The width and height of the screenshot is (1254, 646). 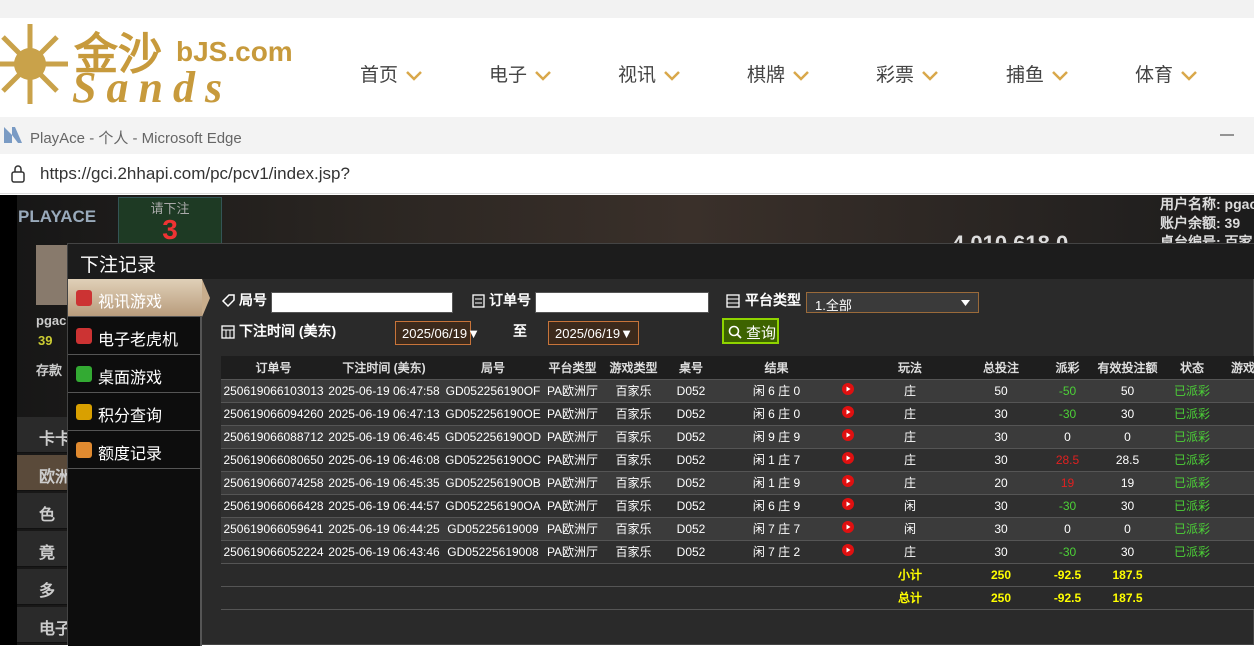 I want to click on query-button: 查询, so click(x=750, y=331).